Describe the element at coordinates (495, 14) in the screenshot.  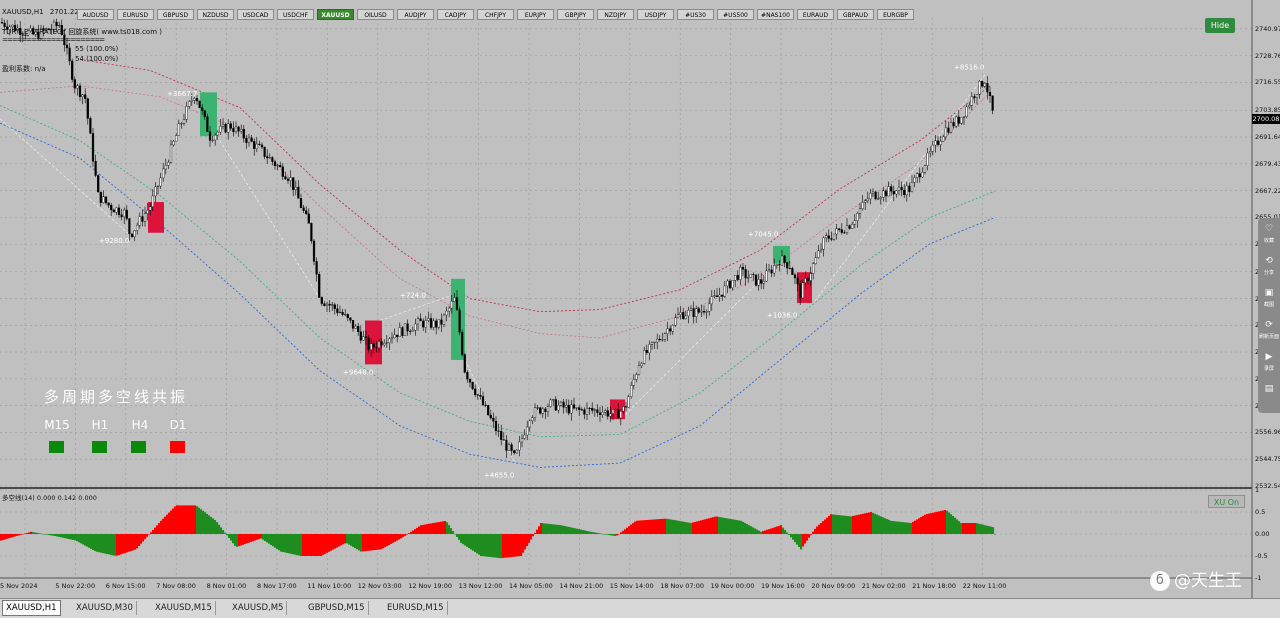
I see `symbol-tab-chfjpy: CHFJPY` at that location.